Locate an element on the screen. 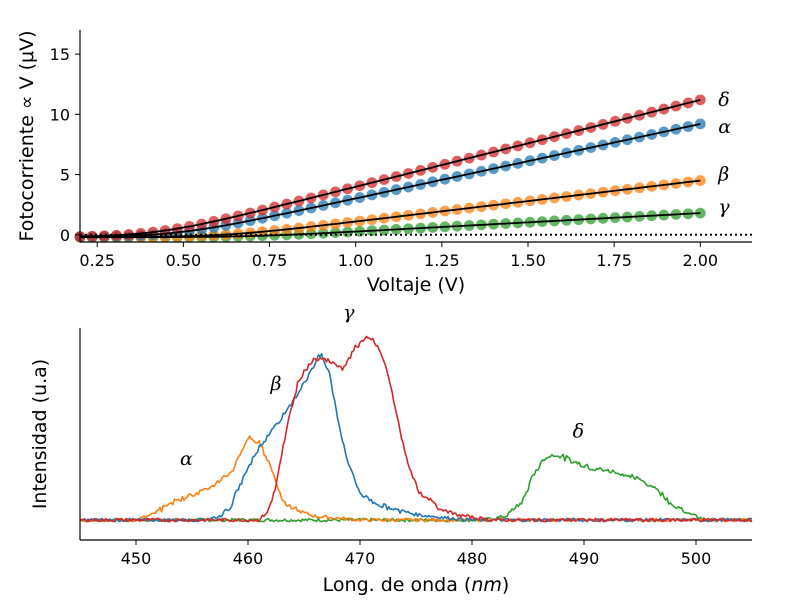 The height and width of the screenshot is (600, 800). bottom-x-axis-label-text: Long. de onda ( is located at coordinates (397, 585).